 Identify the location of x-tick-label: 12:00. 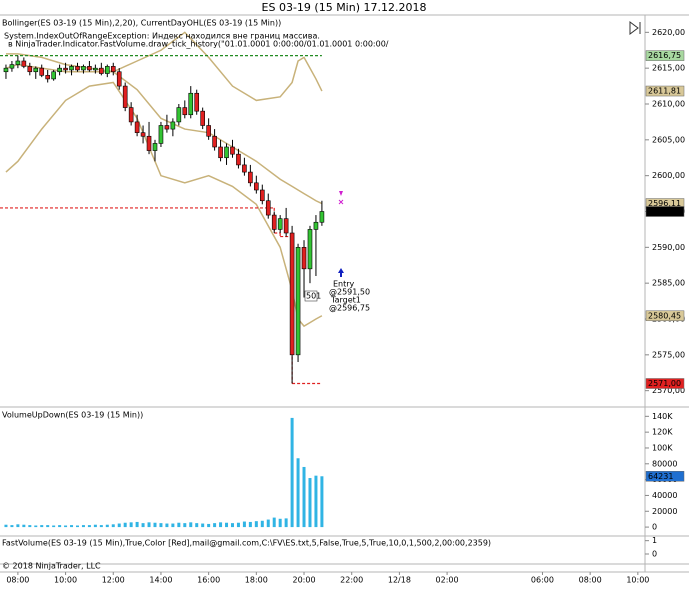
(113, 580).